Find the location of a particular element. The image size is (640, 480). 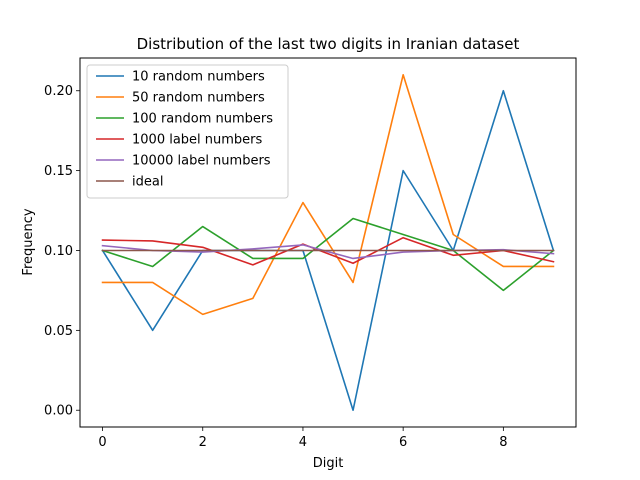

x-tick-label: 0 is located at coordinates (102, 442).